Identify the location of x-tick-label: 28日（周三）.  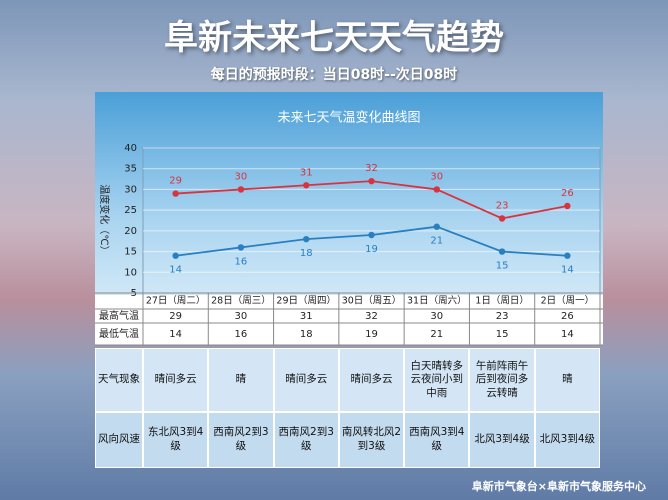
(241, 301).